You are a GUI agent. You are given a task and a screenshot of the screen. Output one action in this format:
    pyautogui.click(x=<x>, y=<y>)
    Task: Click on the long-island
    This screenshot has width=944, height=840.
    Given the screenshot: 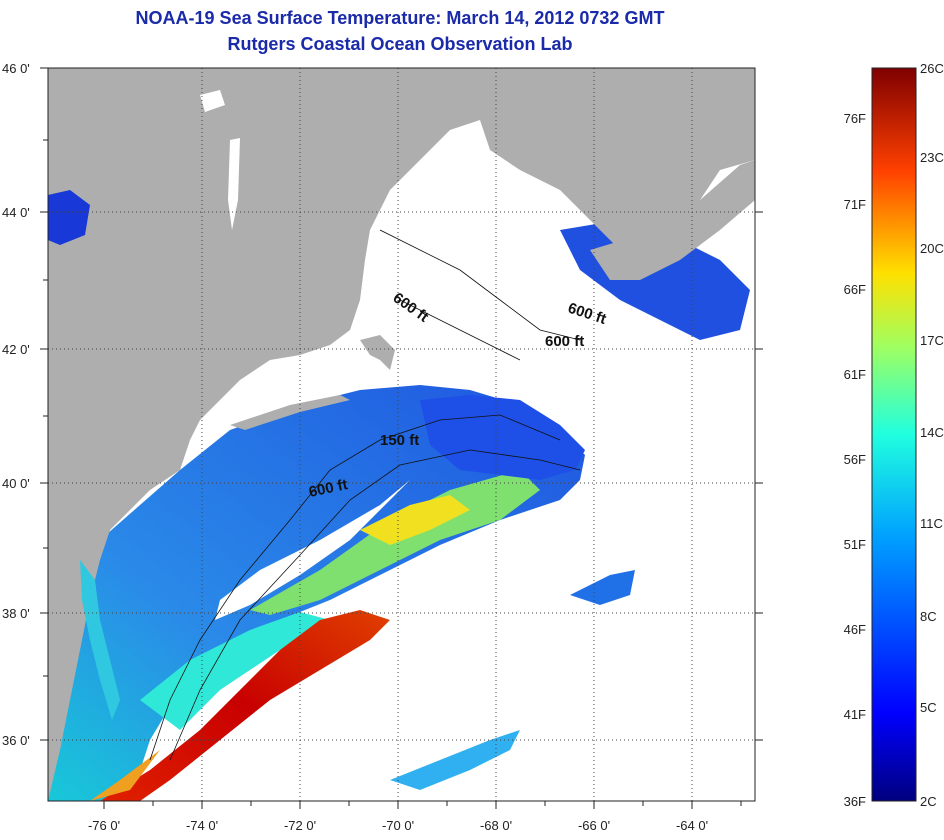 What is the action you would take?
    pyautogui.click(x=290, y=412)
    